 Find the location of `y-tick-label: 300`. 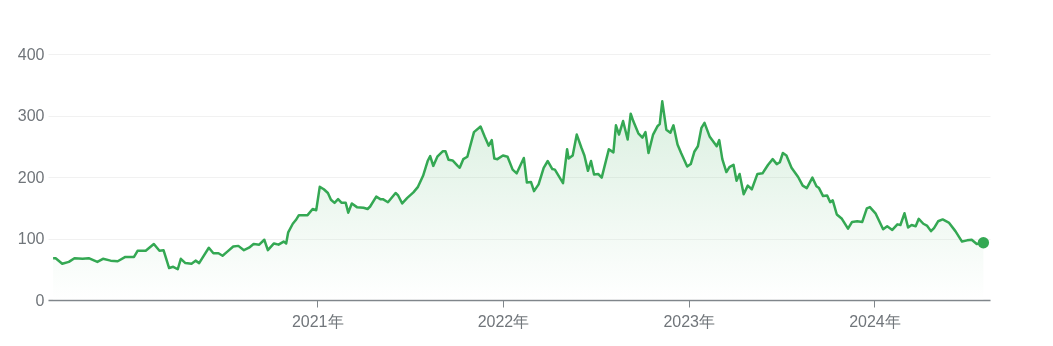

y-tick-label: 300 is located at coordinates (31, 115).